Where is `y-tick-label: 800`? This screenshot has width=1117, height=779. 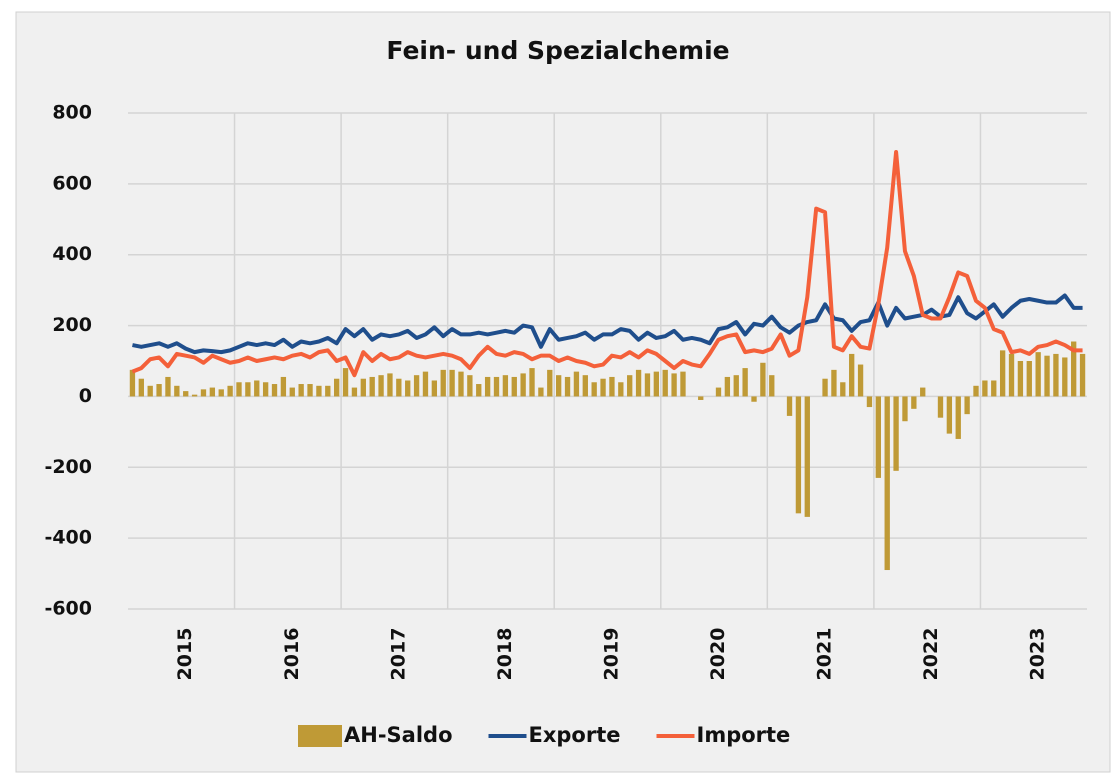 y-tick-label: 800 is located at coordinates (72, 113).